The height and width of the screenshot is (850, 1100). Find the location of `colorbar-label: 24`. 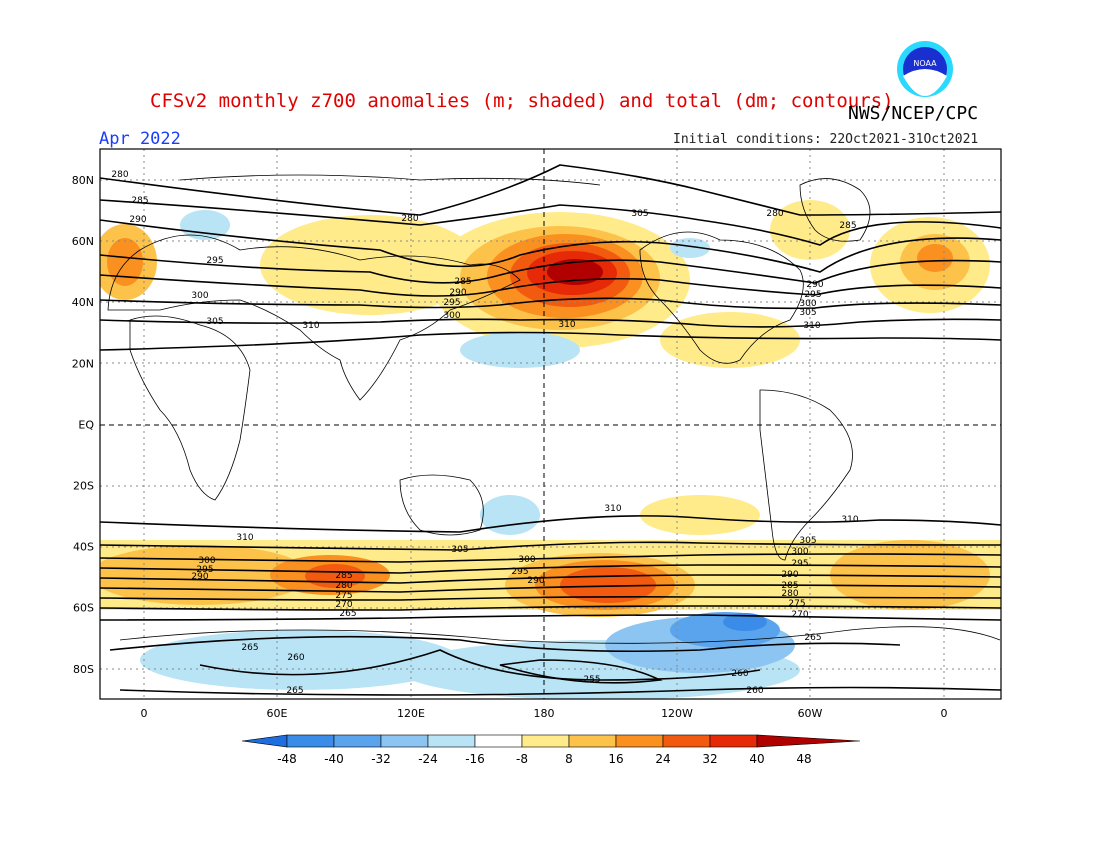

colorbar-label: 24 is located at coordinates (662, 759).